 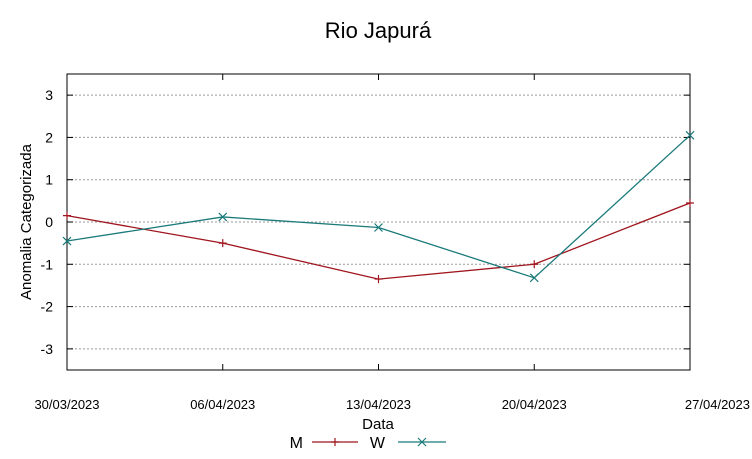 I want to click on x-tick-label: 30/03/2023, so click(x=66, y=404).